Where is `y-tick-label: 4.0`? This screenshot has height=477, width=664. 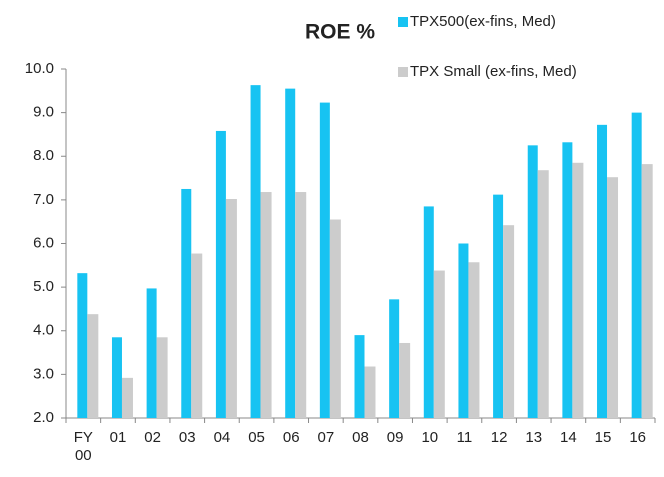
y-tick-label: 4.0 is located at coordinates (43, 330).